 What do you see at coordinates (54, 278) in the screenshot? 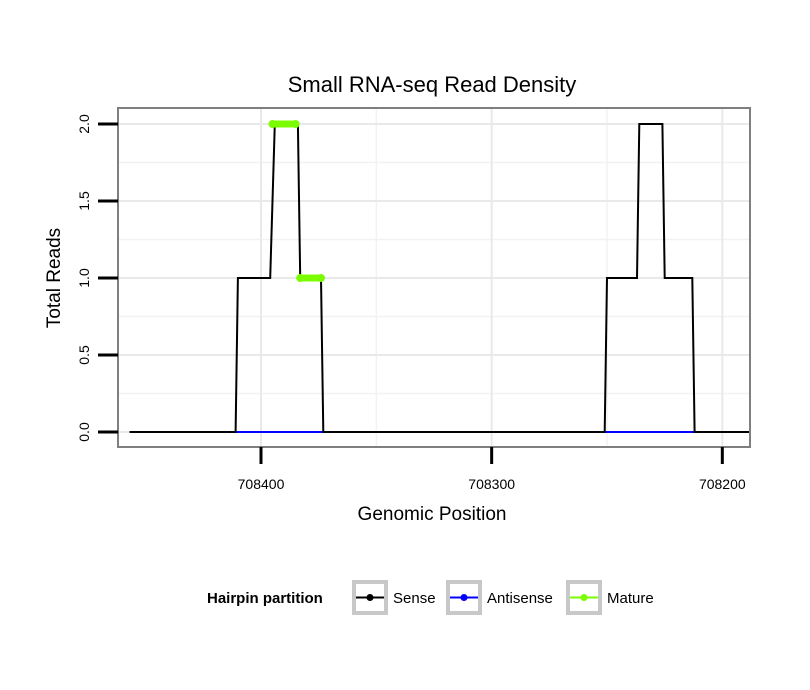
I see `y-axis-title: Total Reads` at bounding box center [54, 278].